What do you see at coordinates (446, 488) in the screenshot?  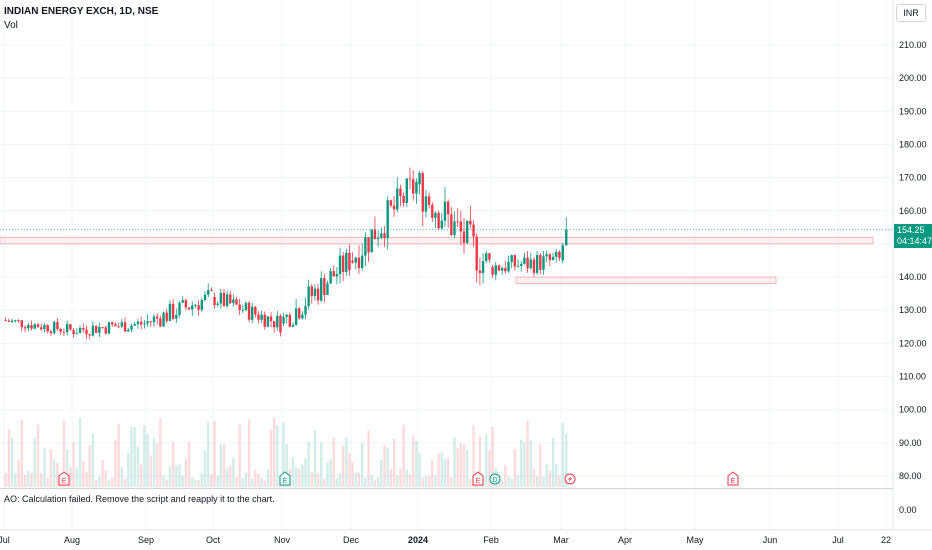 I see `pane-divider` at bounding box center [446, 488].